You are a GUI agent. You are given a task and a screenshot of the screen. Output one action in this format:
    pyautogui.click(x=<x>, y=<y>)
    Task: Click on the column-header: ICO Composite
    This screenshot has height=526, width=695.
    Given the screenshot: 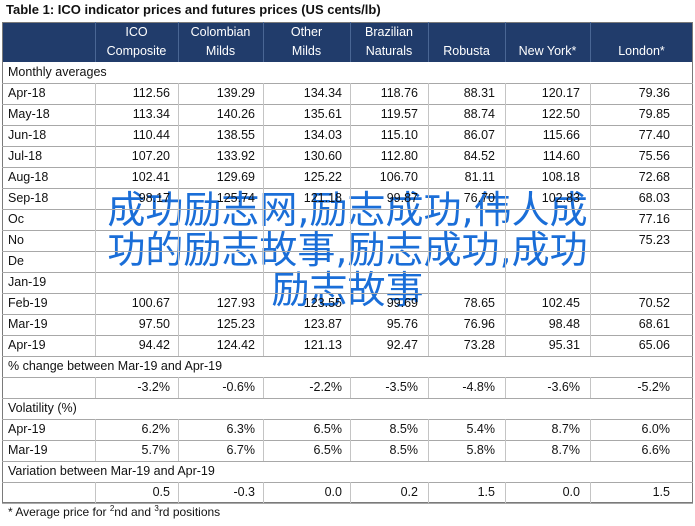 What is the action you would take?
    pyautogui.click(x=136, y=42)
    